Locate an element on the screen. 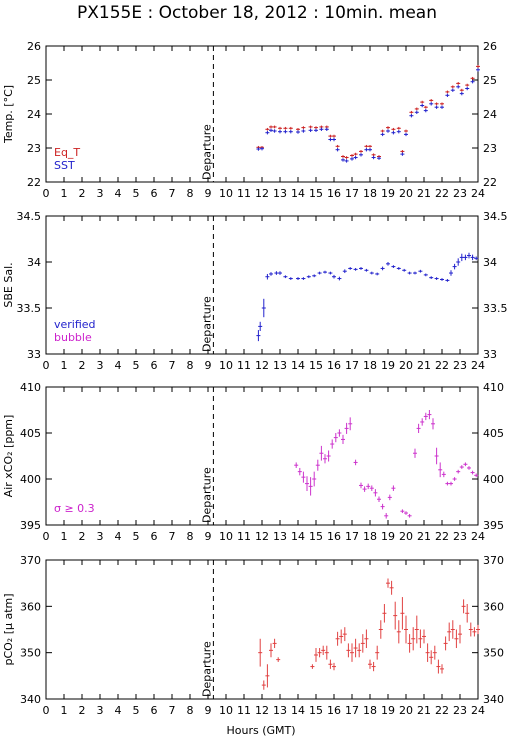 The image size is (515, 739). legend-entry: verified is located at coordinates (75, 324).